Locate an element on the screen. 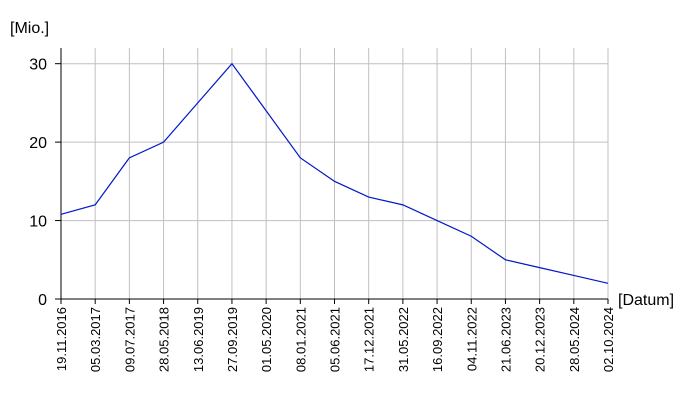 This screenshot has height=400, width=700. x-tick-label: 19.11.2016 is located at coordinates (61, 339).